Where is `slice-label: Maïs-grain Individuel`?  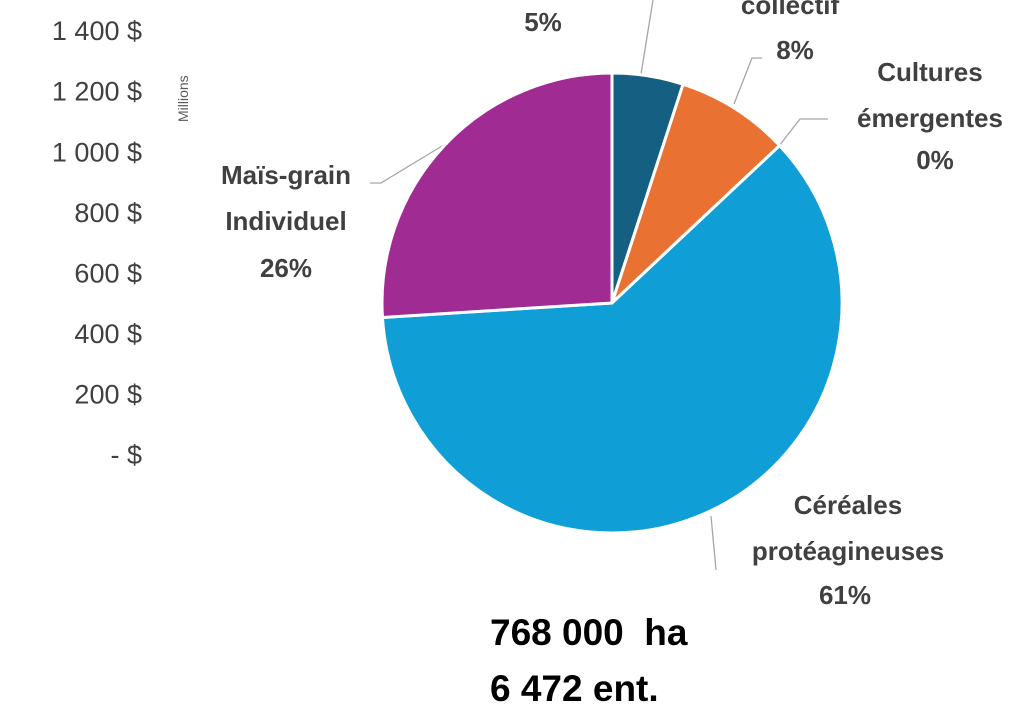 slice-label: Maïs-grain Individuel is located at coordinates (286, 198).